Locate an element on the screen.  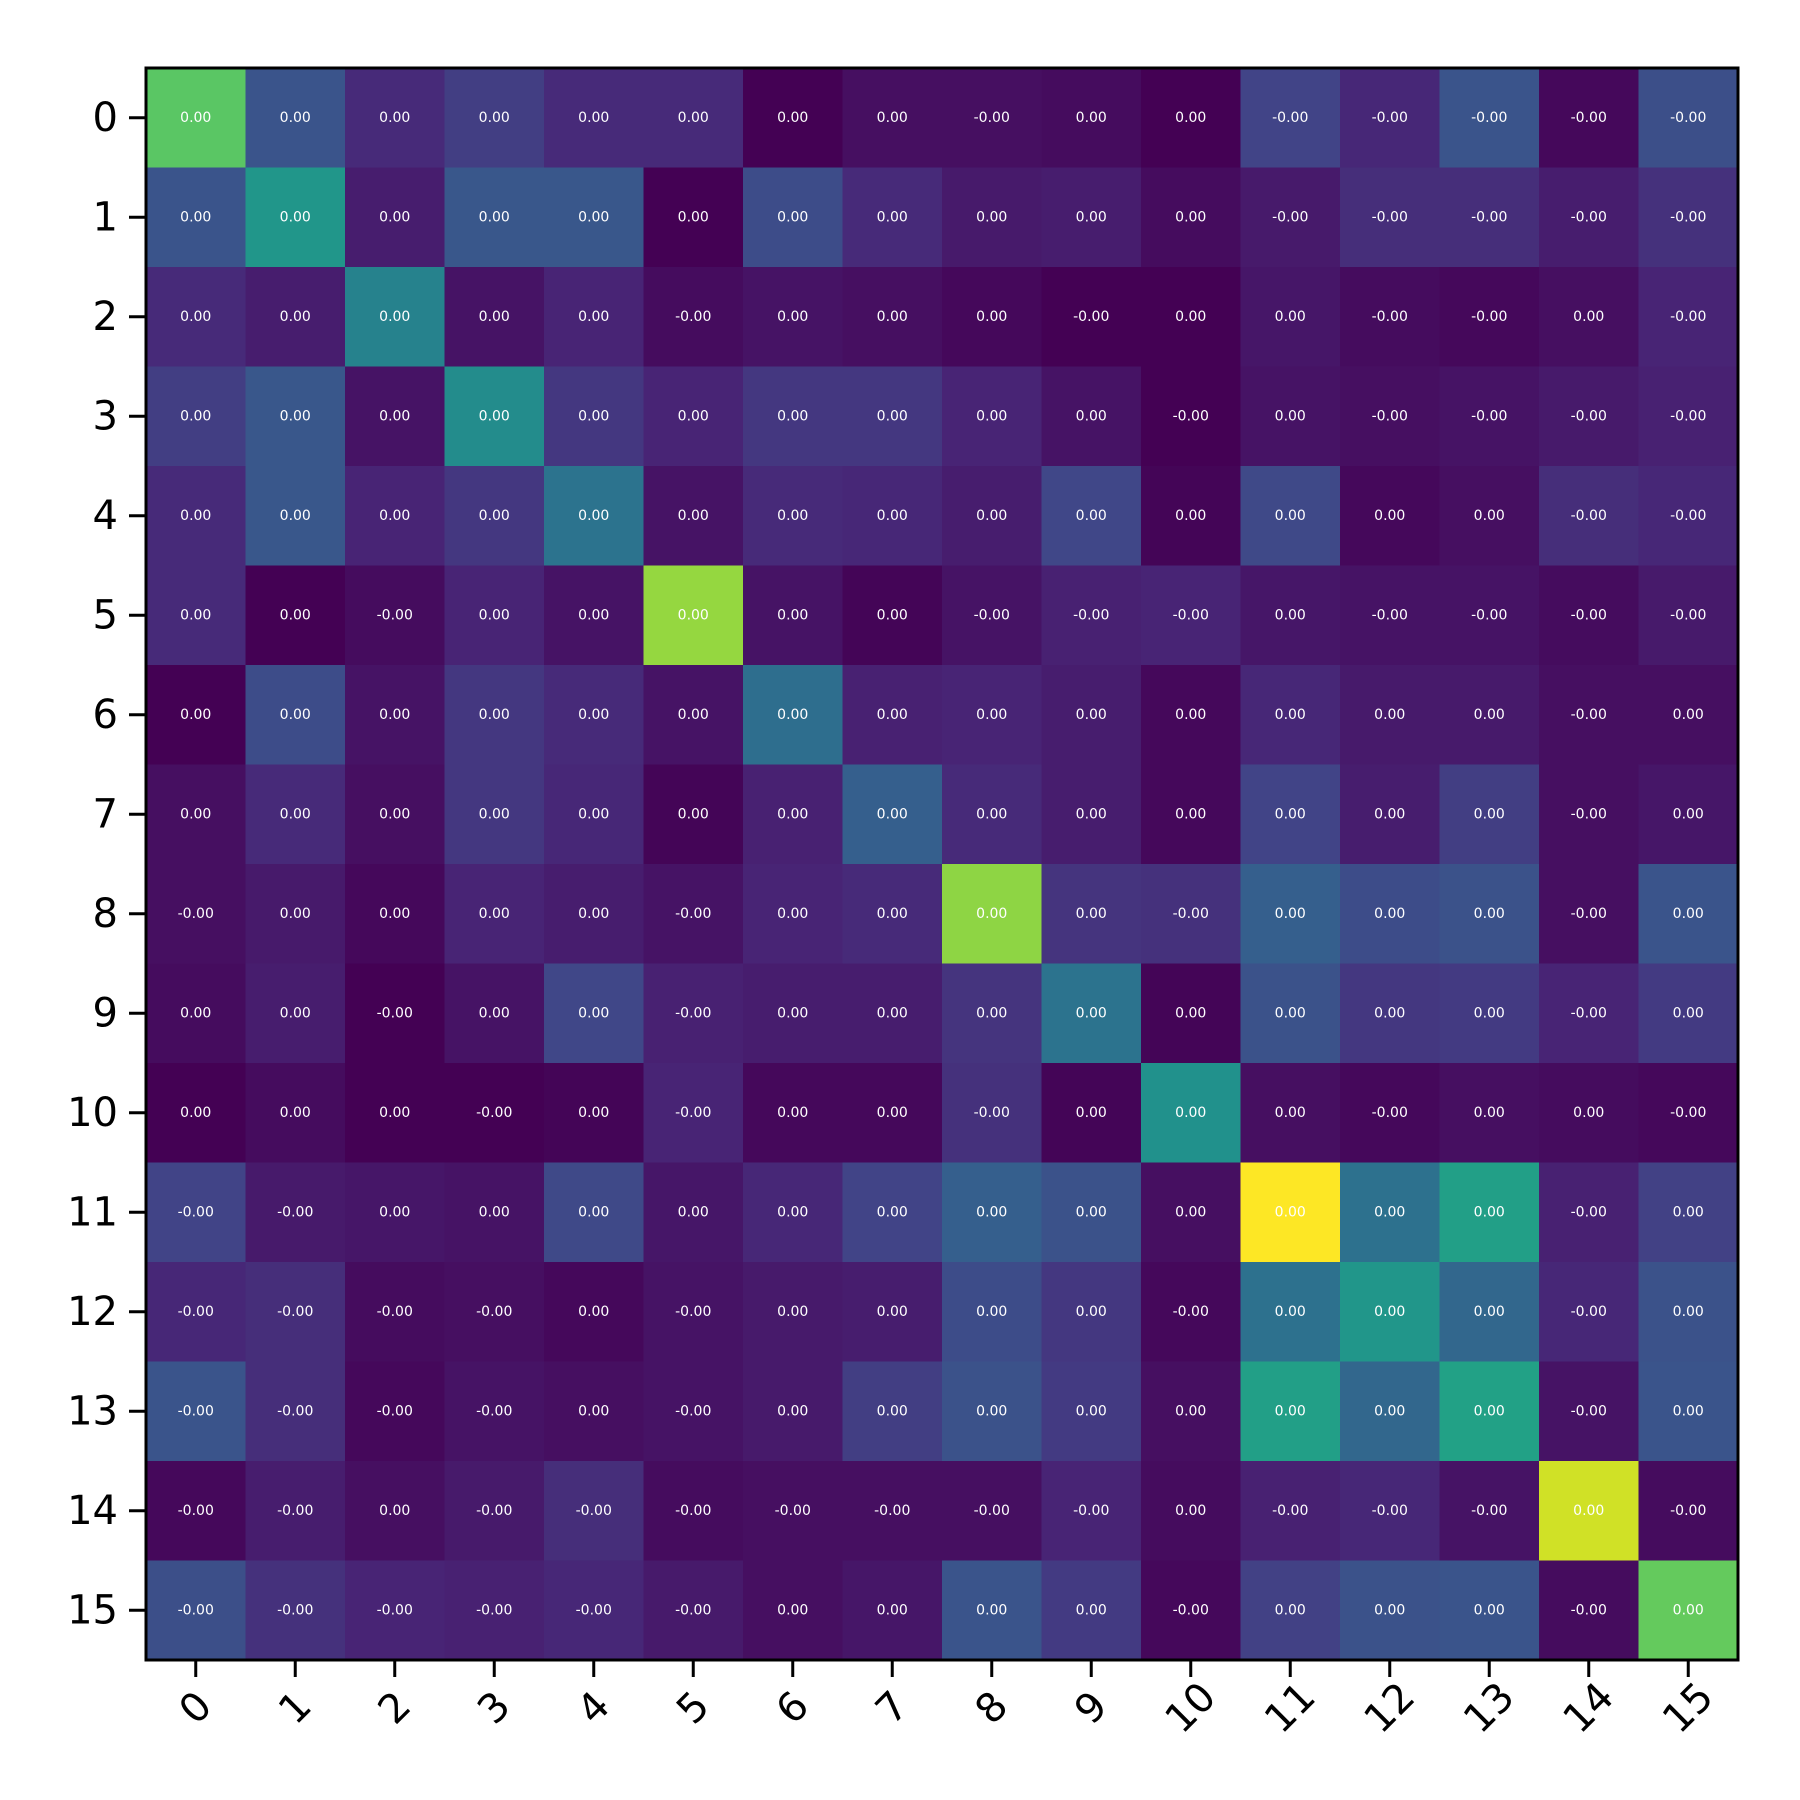
x-tick-label: 14 is located at coordinates (1588, 1708).